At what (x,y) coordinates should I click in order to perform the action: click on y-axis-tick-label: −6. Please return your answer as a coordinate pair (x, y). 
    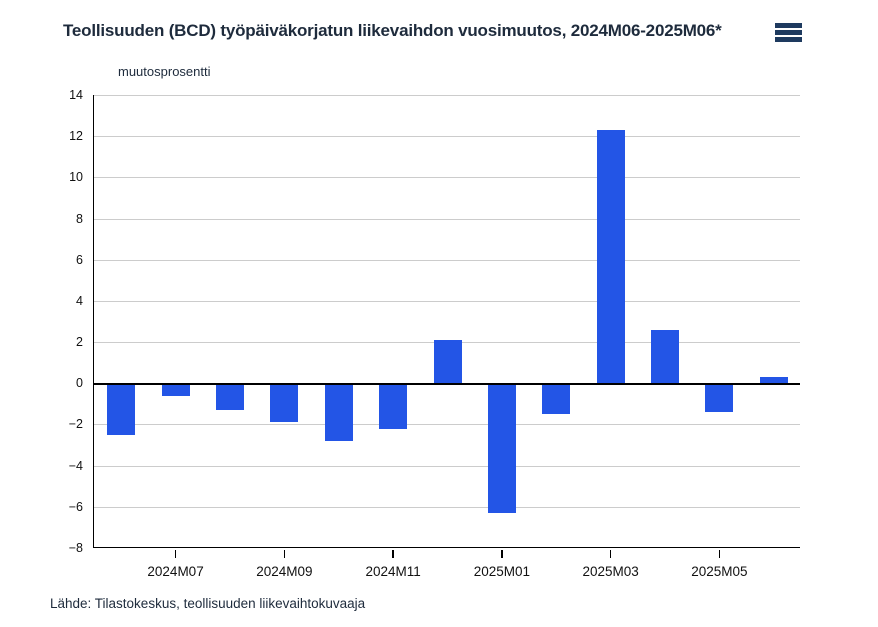
    Looking at the image, I should click on (75, 506).